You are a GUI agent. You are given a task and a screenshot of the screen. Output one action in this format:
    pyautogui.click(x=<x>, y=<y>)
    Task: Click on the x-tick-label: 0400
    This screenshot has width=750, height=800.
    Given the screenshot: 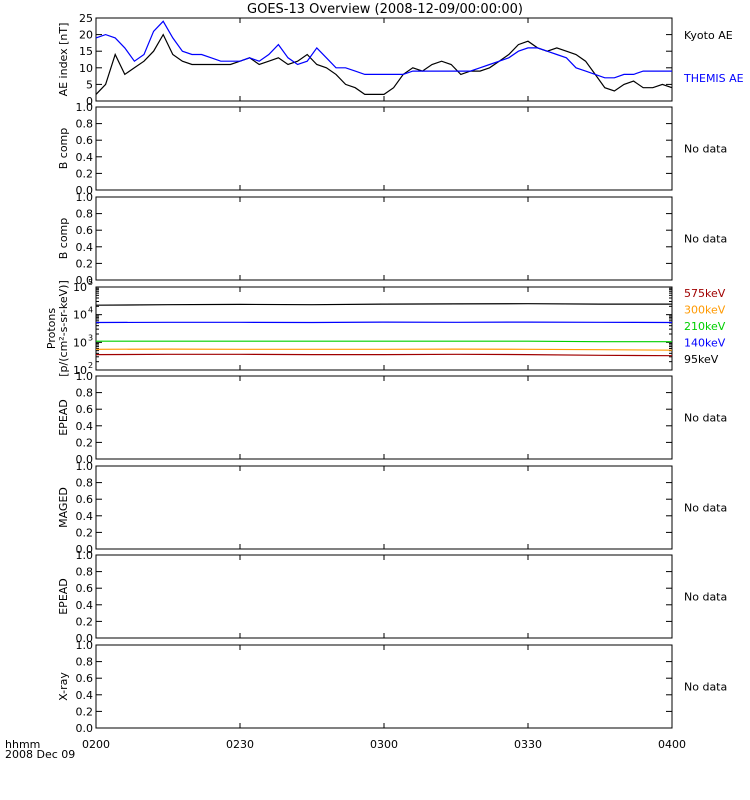 What is the action you would take?
    pyautogui.click(x=672, y=744)
    